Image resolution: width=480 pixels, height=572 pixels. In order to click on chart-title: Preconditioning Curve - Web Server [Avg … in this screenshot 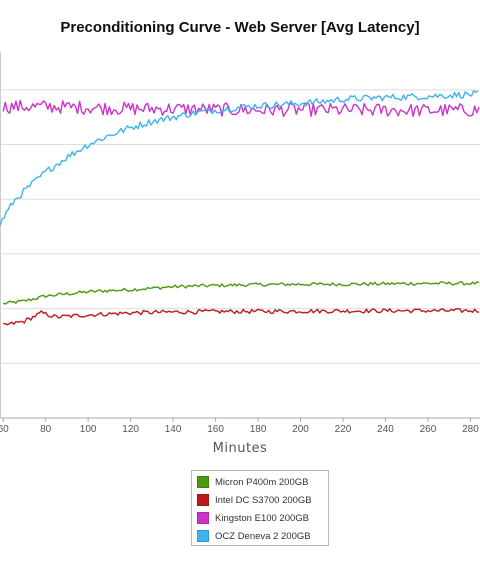, I will do `click(240, 27)`.